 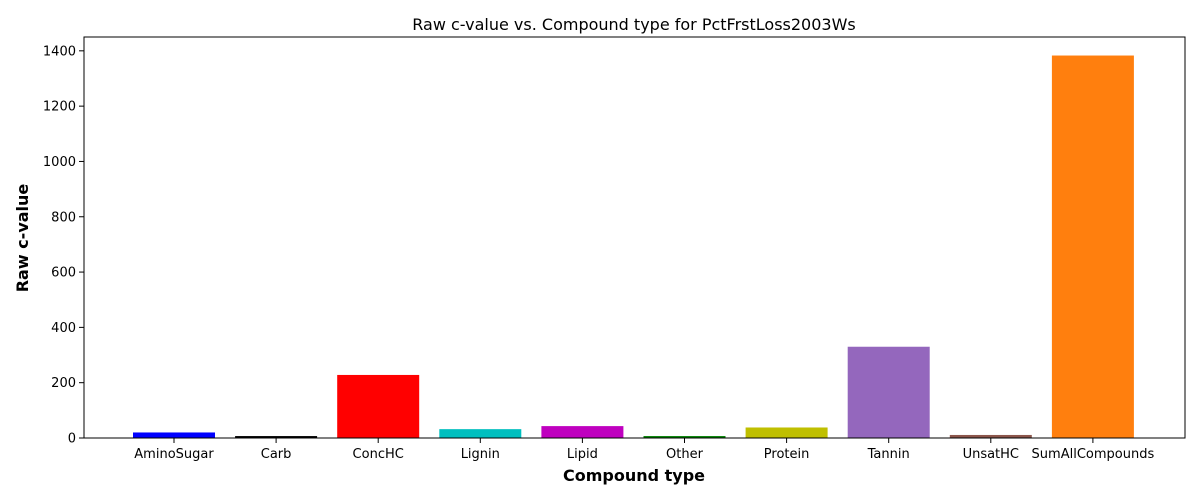 What do you see at coordinates (72, 439) in the screenshot?
I see `y-tick-label: 0` at bounding box center [72, 439].